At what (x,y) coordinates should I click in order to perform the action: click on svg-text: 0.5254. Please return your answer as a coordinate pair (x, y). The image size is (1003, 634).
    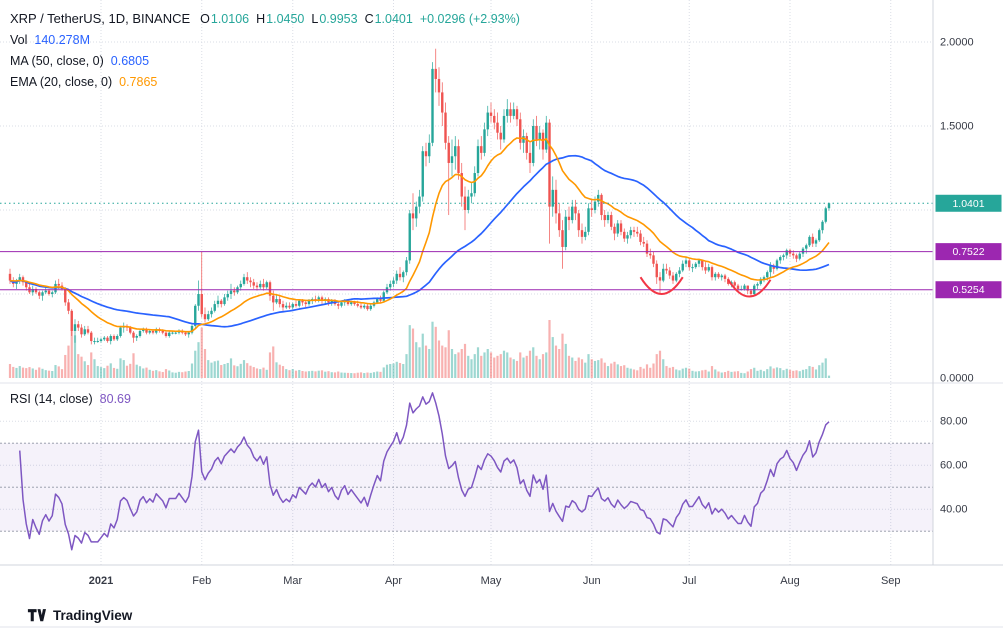
    Looking at the image, I should click on (968, 290).